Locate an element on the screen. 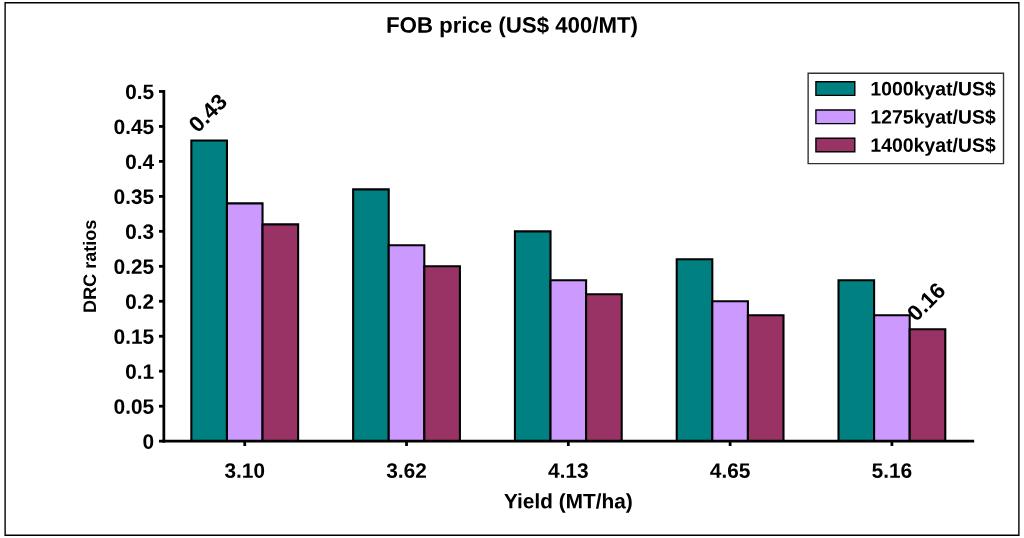  legend-label: 1000kyat/US$ is located at coordinates (933, 90).